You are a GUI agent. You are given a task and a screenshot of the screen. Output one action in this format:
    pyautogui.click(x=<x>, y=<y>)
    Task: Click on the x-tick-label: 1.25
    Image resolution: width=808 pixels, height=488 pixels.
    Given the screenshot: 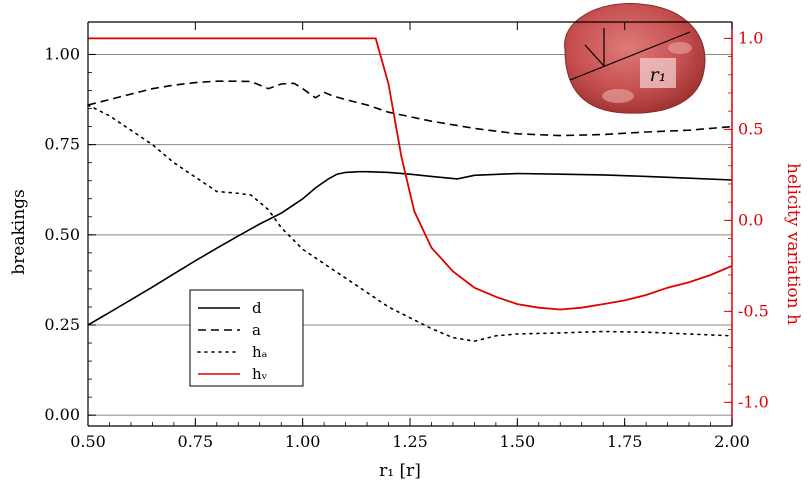 What is the action you would take?
    pyautogui.click(x=410, y=441)
    